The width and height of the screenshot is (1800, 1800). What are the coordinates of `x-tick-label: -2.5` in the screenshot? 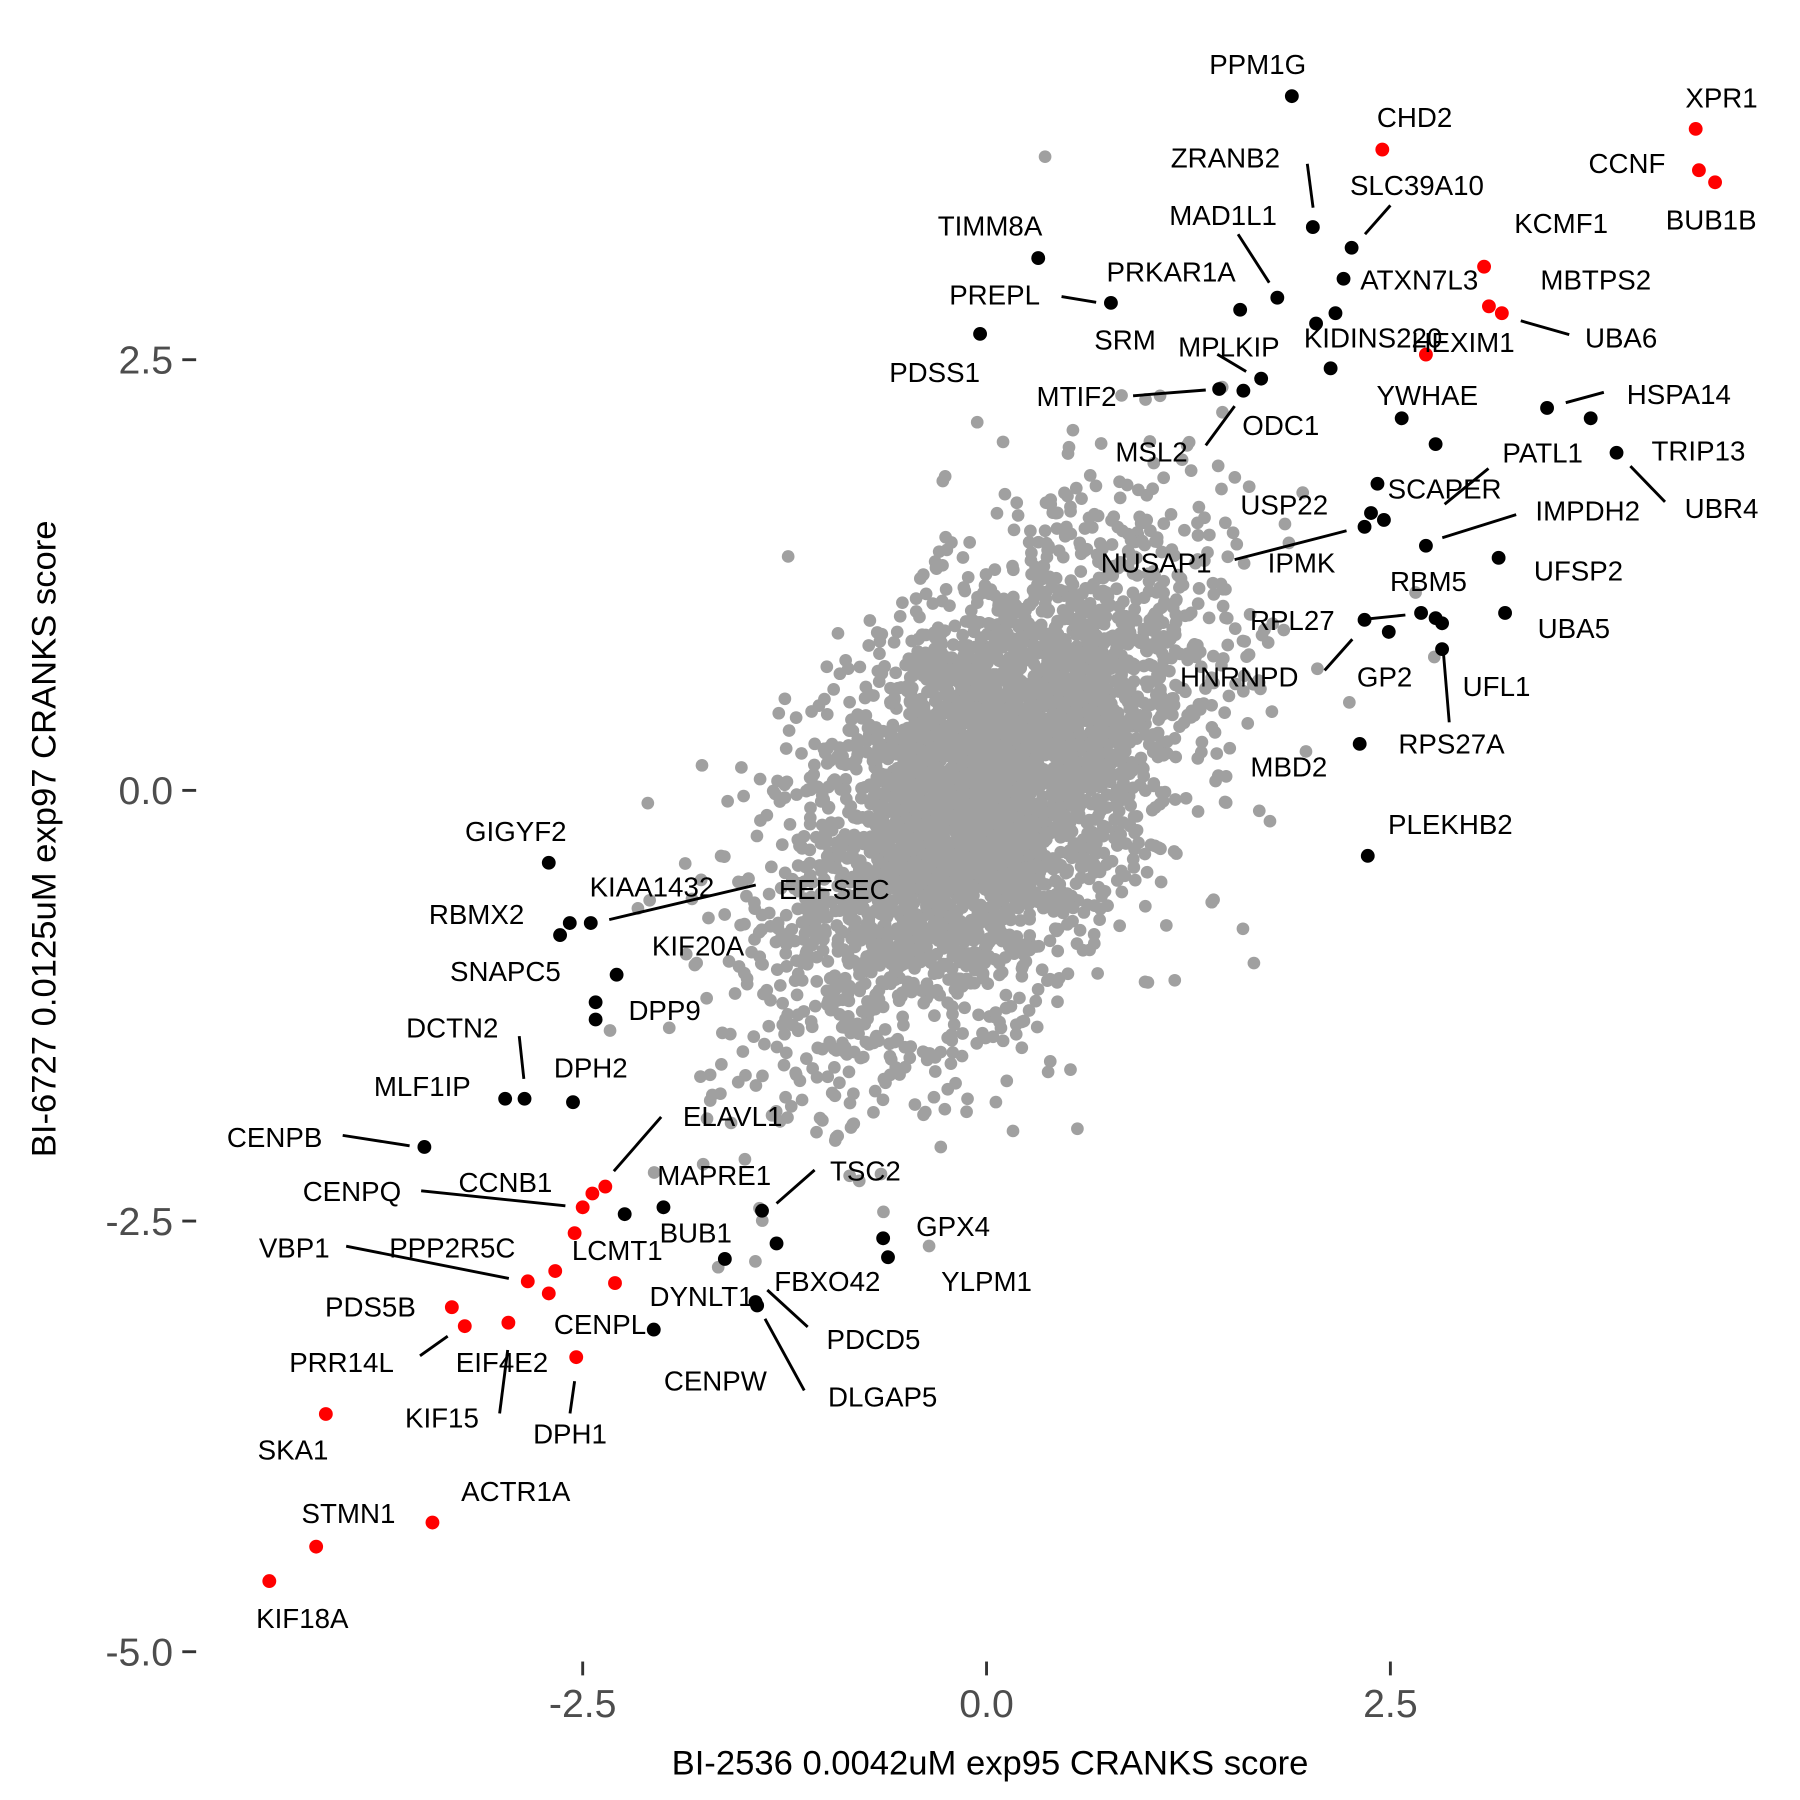 It's located at (583, 1704).